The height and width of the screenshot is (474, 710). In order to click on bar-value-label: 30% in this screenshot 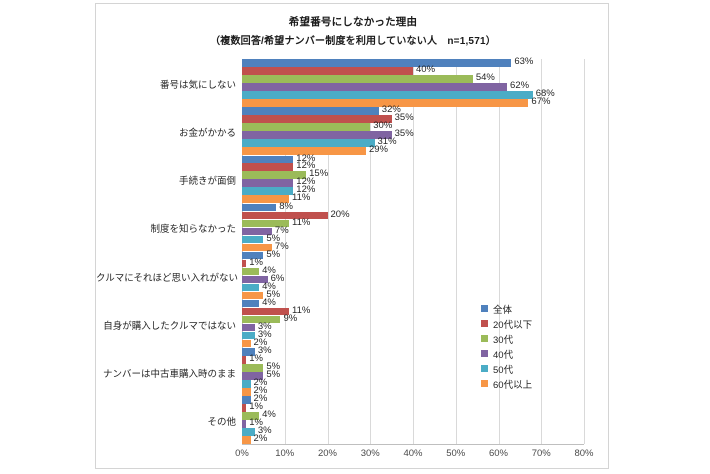, I will do `click(383, 126)`.